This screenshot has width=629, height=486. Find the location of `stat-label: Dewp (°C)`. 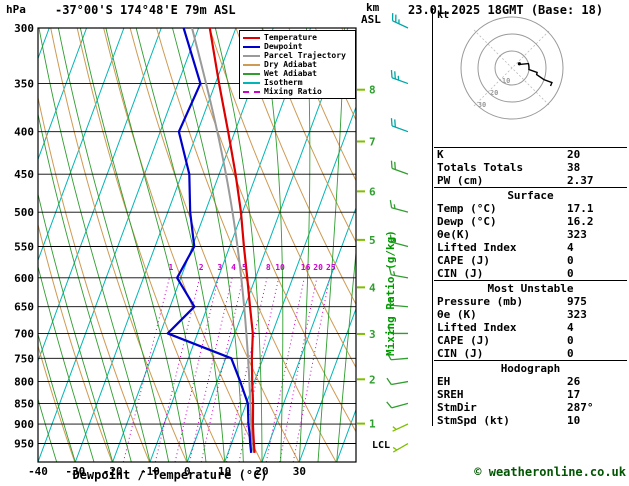

stat-label: Dewp (°C) is located at coordinates (467, 221).